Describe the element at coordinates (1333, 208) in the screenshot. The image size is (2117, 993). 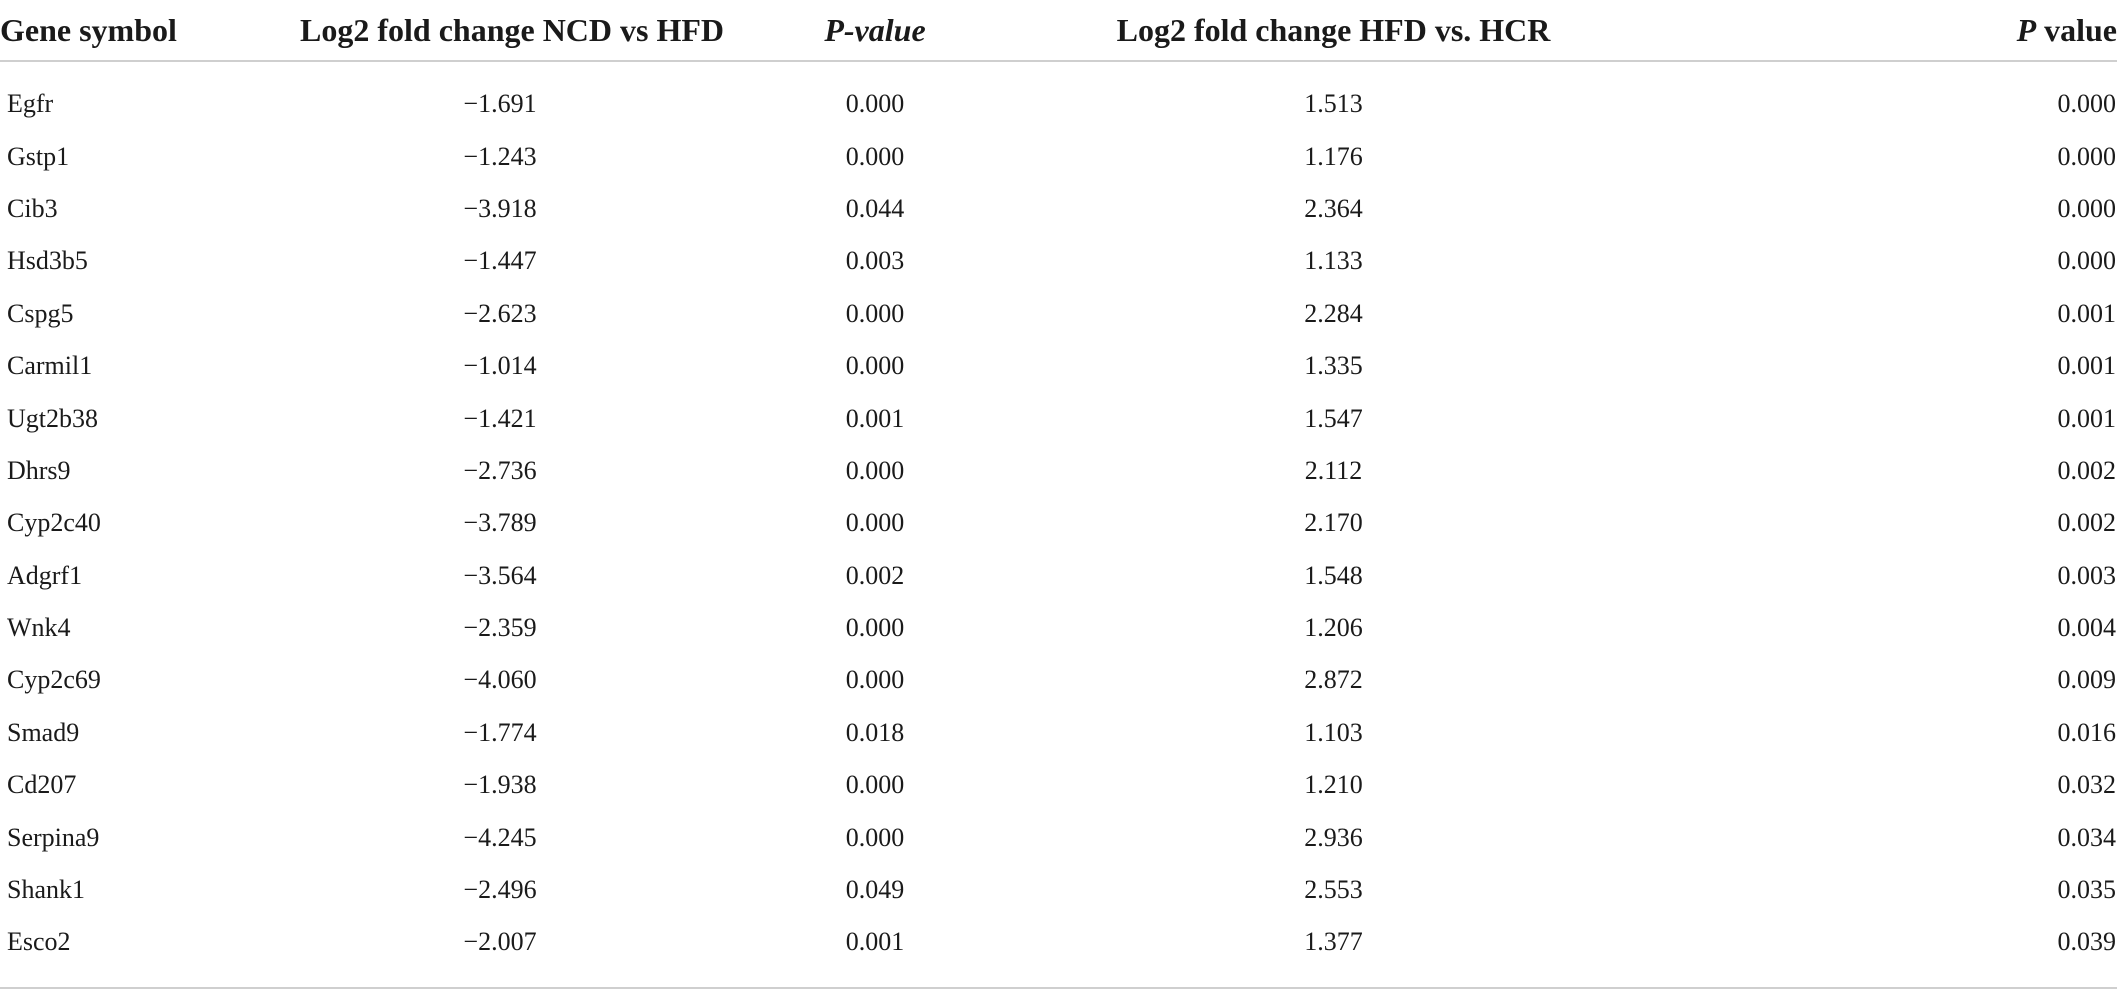
I see `log2fc-hfd-vs-hcr-cell: 2.364` at that location.